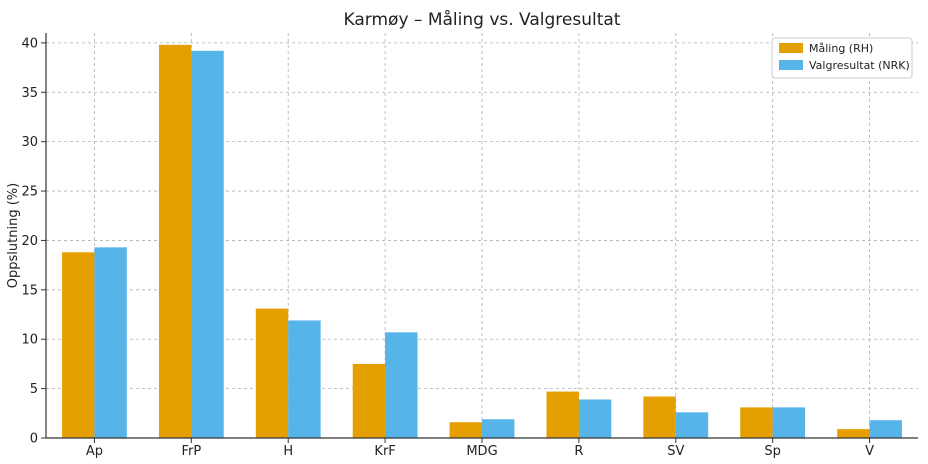 This screenshot has height=464, width=928. Describe the element at coordinates (562, 414) in the screenshot. I see `bar-maling-r` at that location.